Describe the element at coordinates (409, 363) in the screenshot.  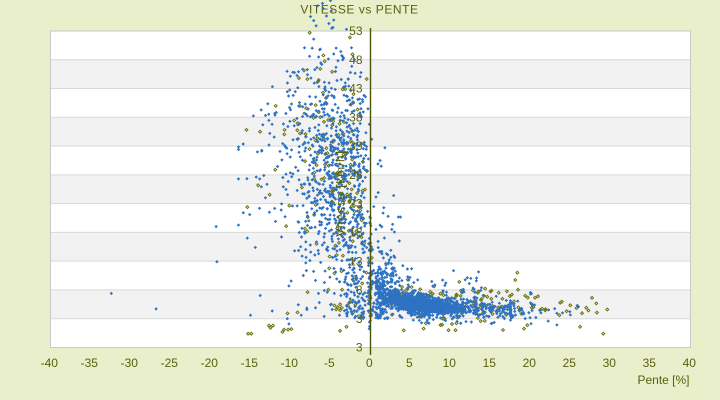
I see `svg-text: 5` at that location.